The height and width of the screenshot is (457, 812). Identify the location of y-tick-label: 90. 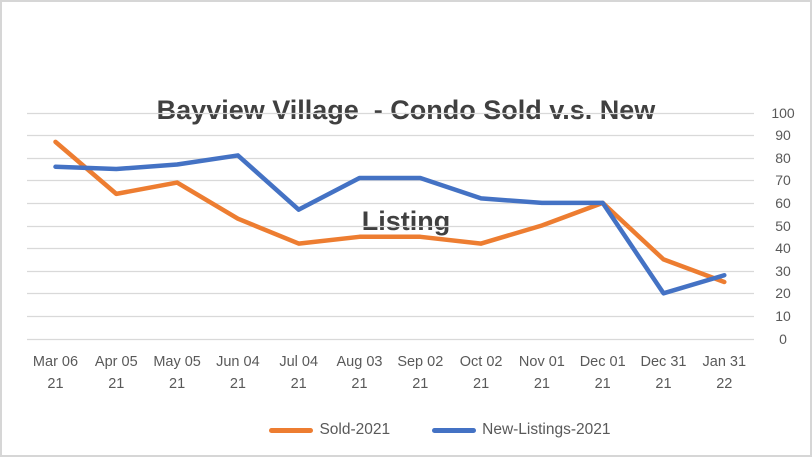
(783, 135).